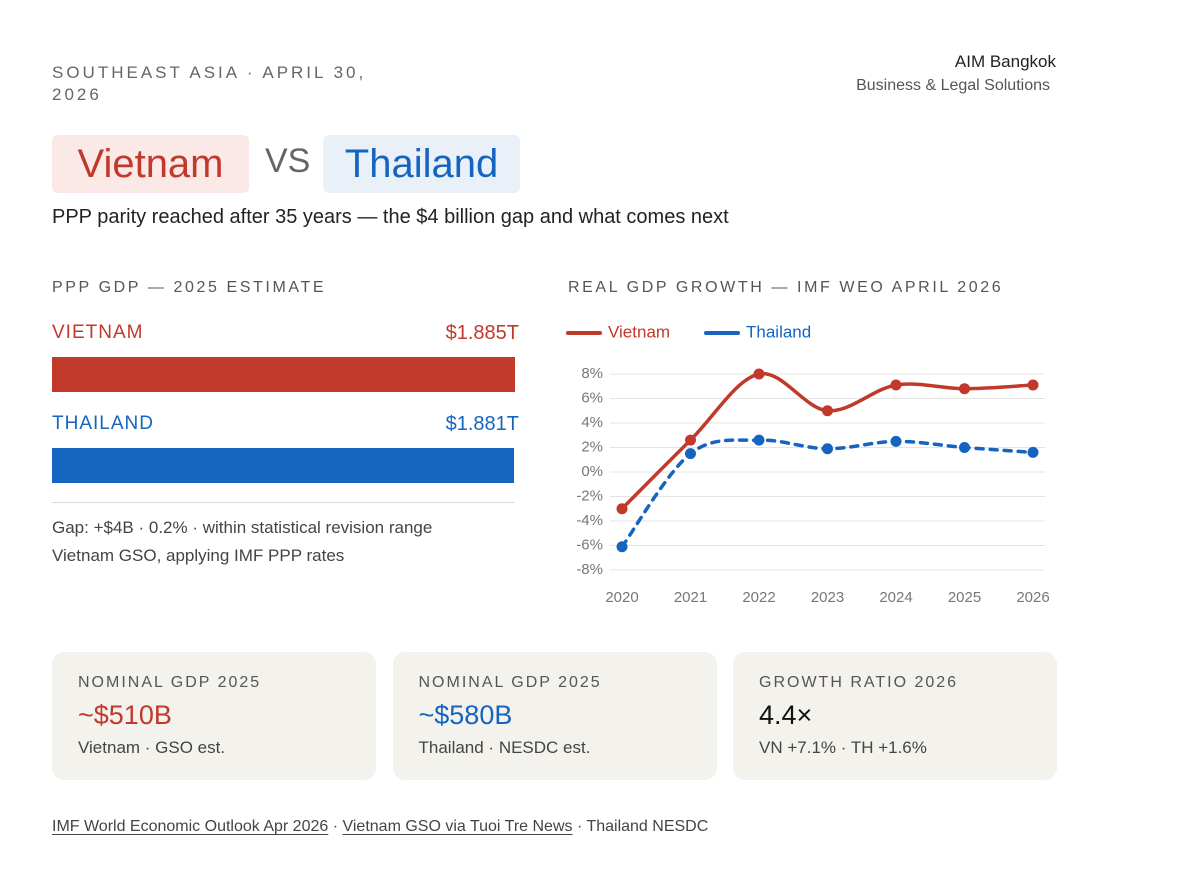  I want to click on card-note: Vietnam · GSO est., so click(152, 747).